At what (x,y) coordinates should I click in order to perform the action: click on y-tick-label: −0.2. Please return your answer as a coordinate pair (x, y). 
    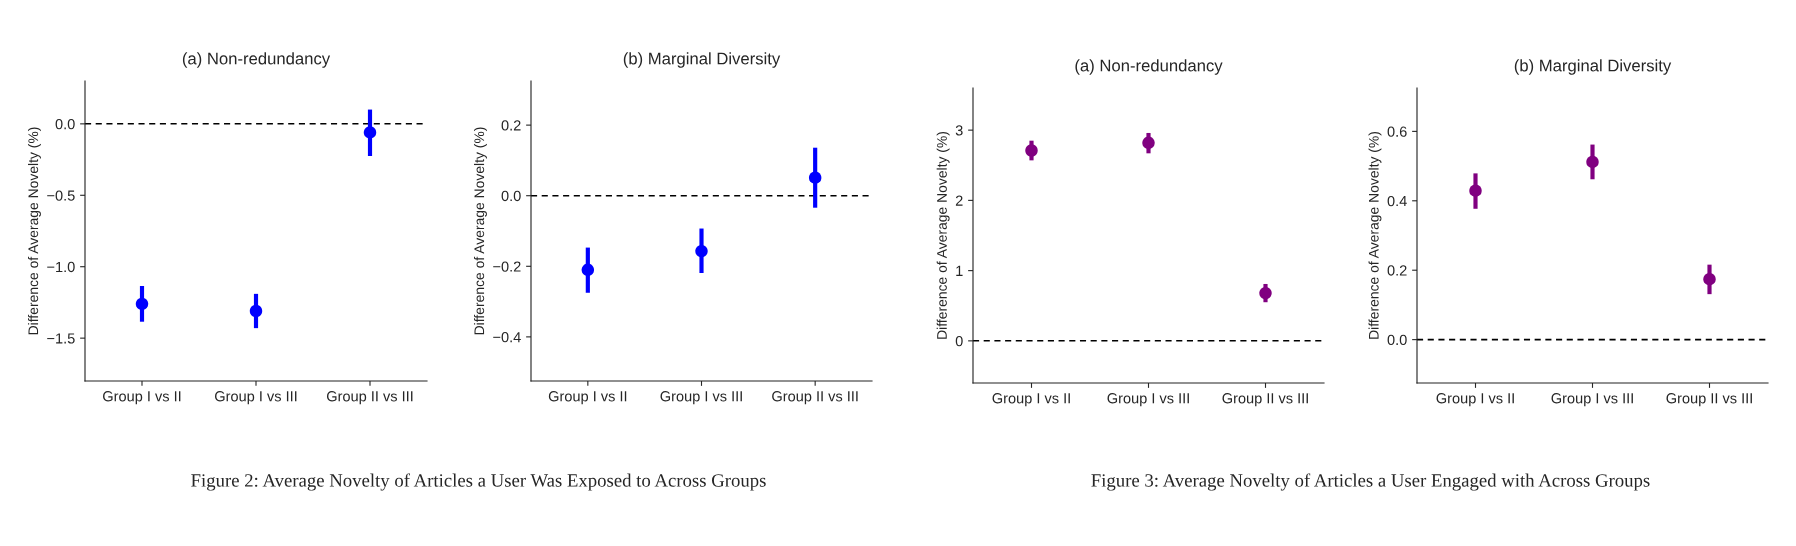
    Looking at the image, I should click on (507, 266).